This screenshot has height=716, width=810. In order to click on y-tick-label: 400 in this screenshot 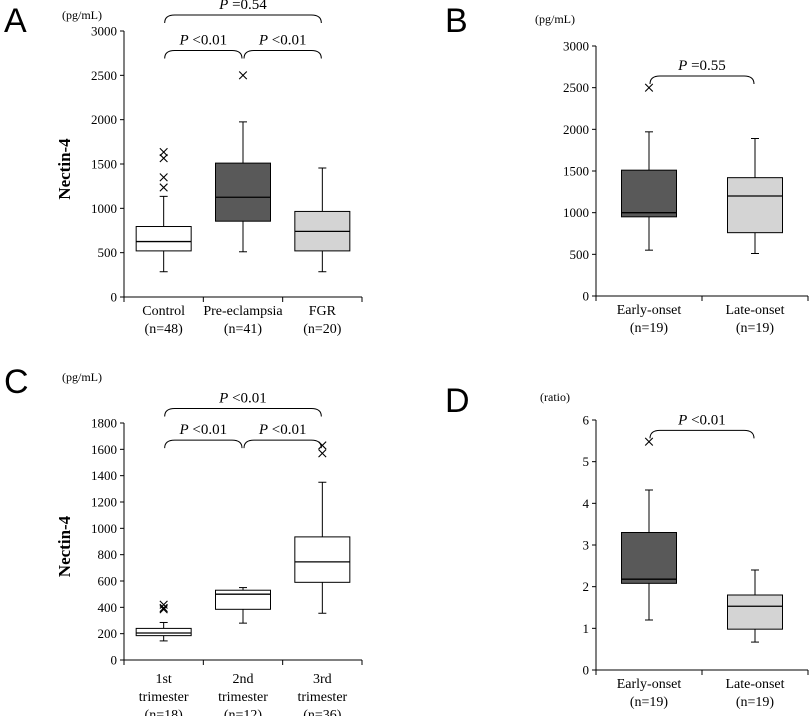, I will do `click(108, 607)`.